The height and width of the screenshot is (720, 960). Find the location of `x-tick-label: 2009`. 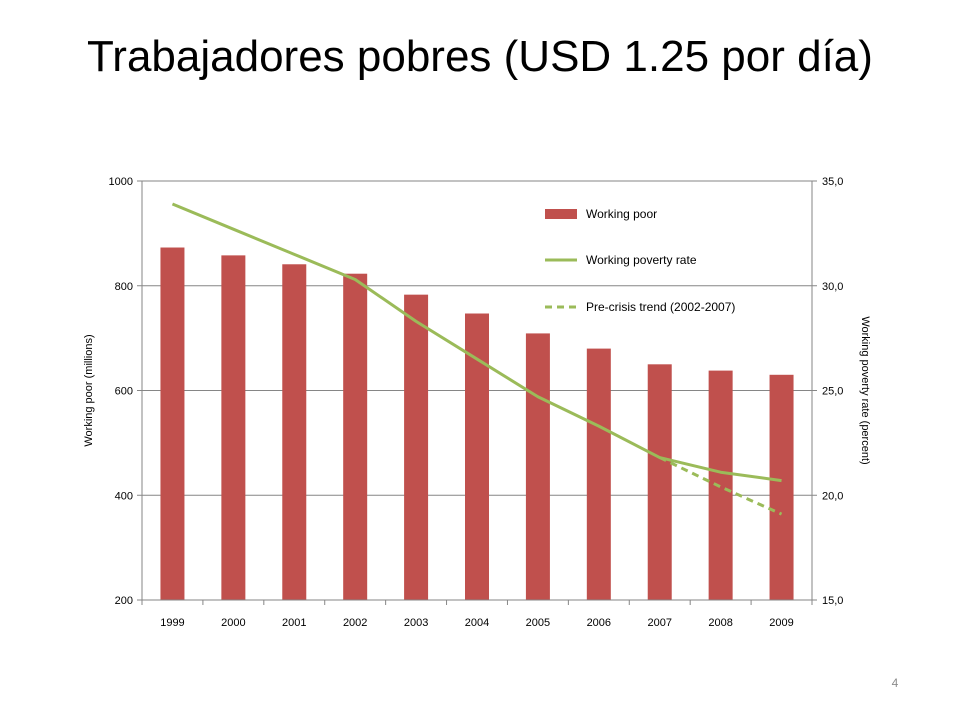

x-tick-label: 2009 is located at coordinates (781, 623).